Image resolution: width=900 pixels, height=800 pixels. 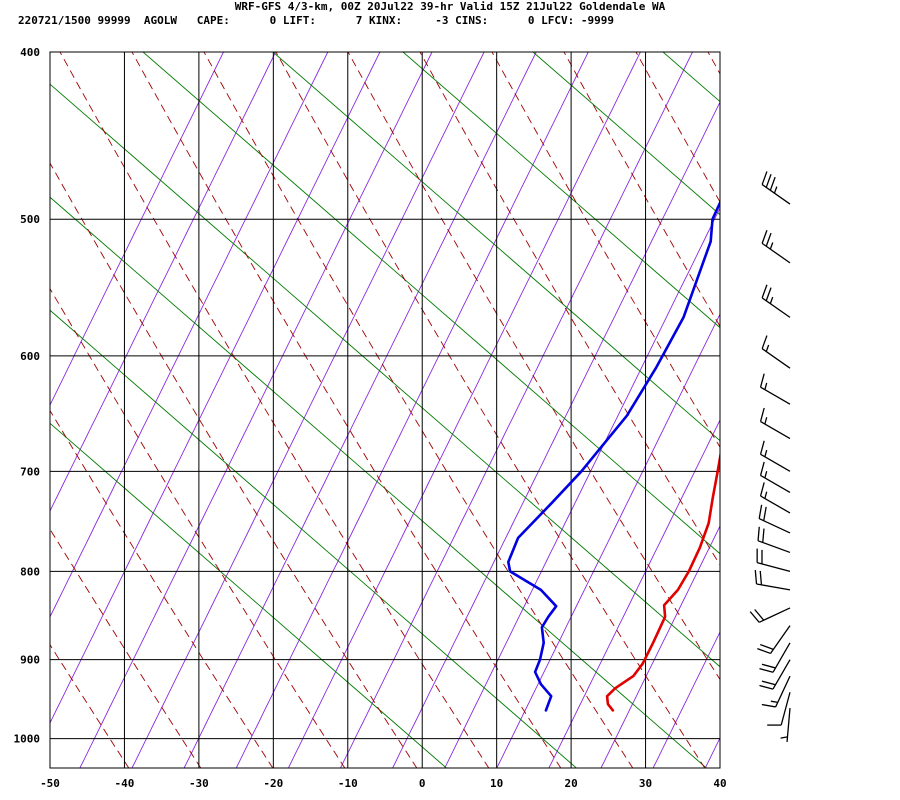 I want to click on dry-adiabat-line, so click(x=835, y=410).